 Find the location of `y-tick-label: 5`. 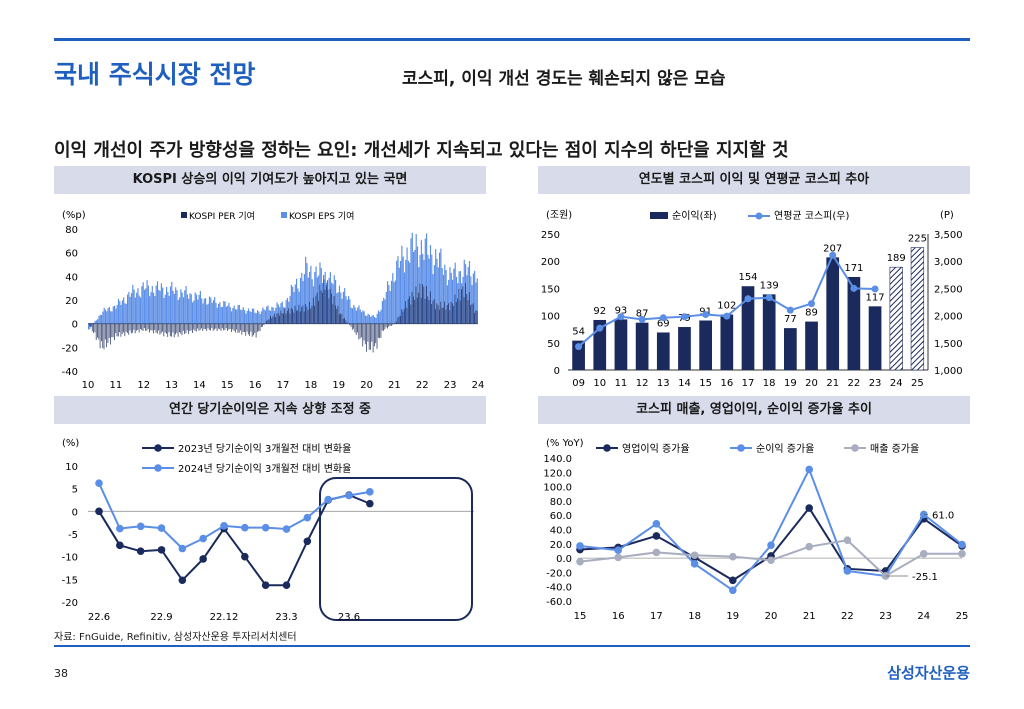

y-tick-label: 5 is located at coordinates (75, 490).